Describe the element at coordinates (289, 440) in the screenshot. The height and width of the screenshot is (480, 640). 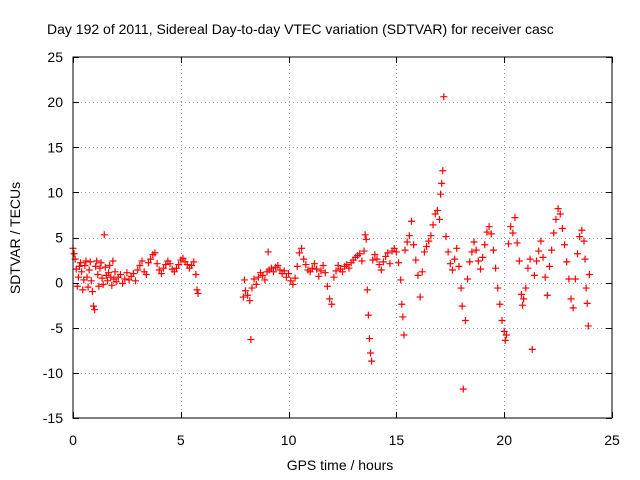
I see `x-tick-label: 10` at that location.